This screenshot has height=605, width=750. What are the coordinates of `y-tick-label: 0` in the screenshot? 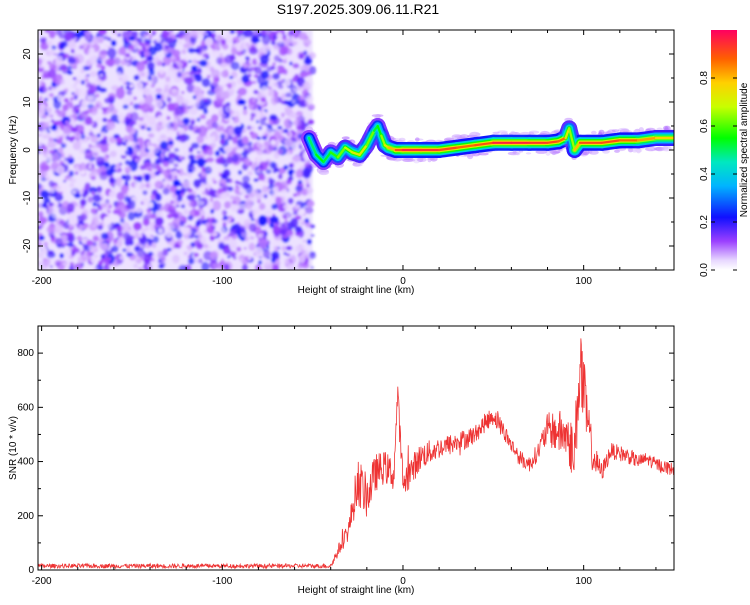 It's located at (31, 570).